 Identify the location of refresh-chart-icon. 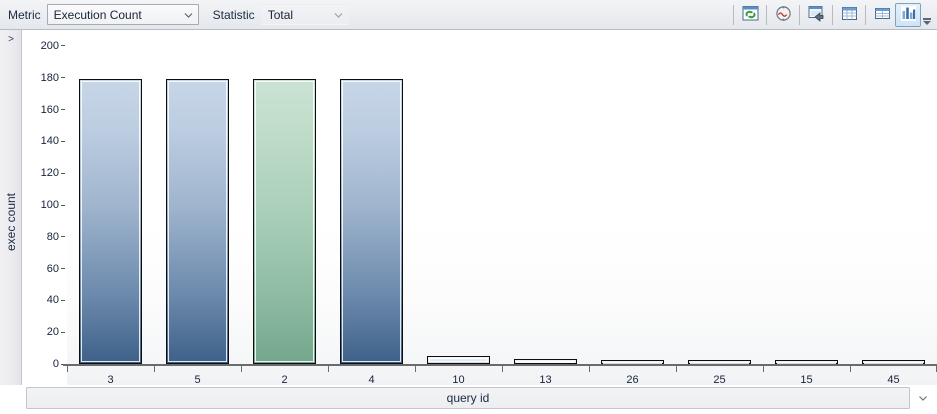
(750, 15).